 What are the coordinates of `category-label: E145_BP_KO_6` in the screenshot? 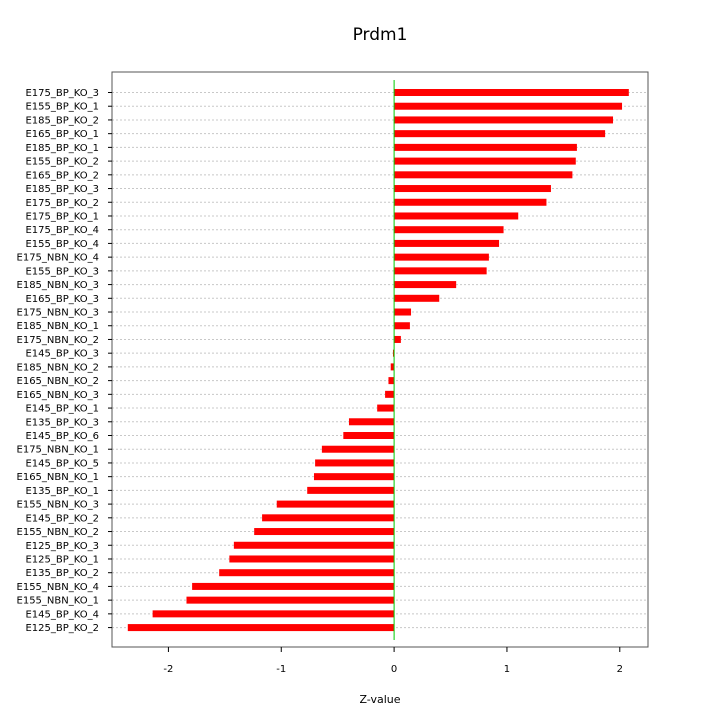 It's located at (62, 436).